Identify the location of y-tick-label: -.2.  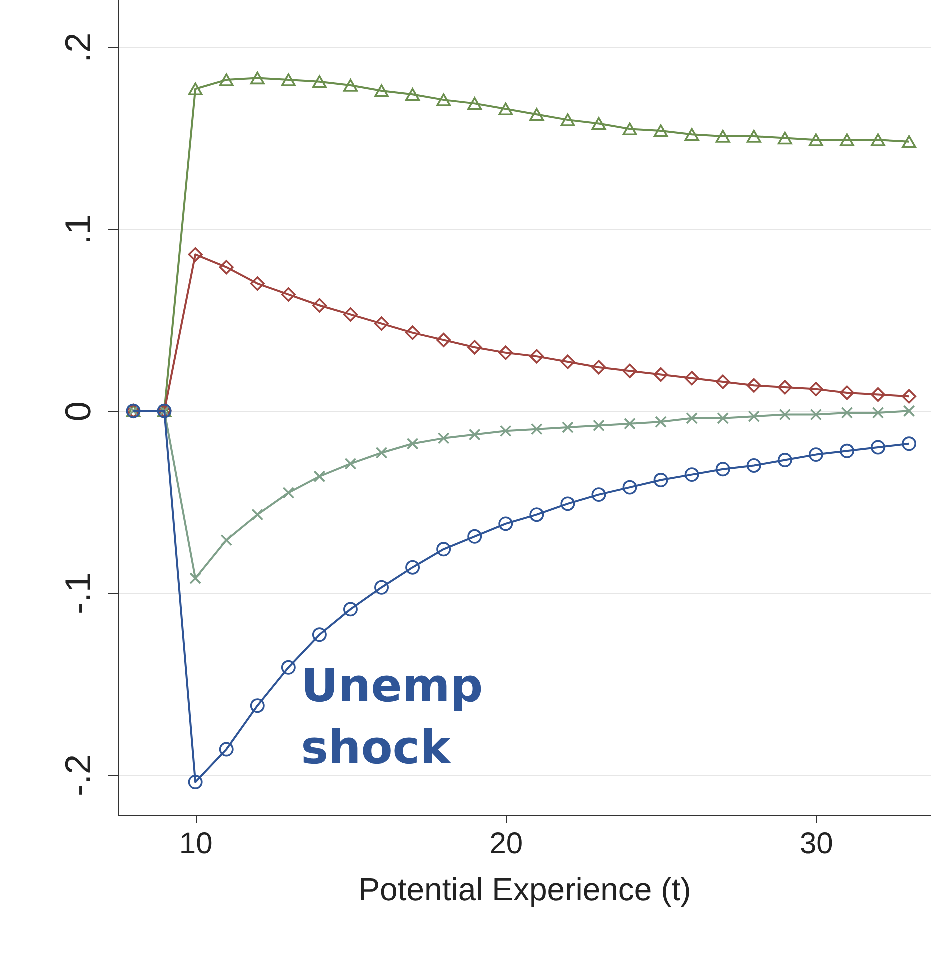
(78, 775).